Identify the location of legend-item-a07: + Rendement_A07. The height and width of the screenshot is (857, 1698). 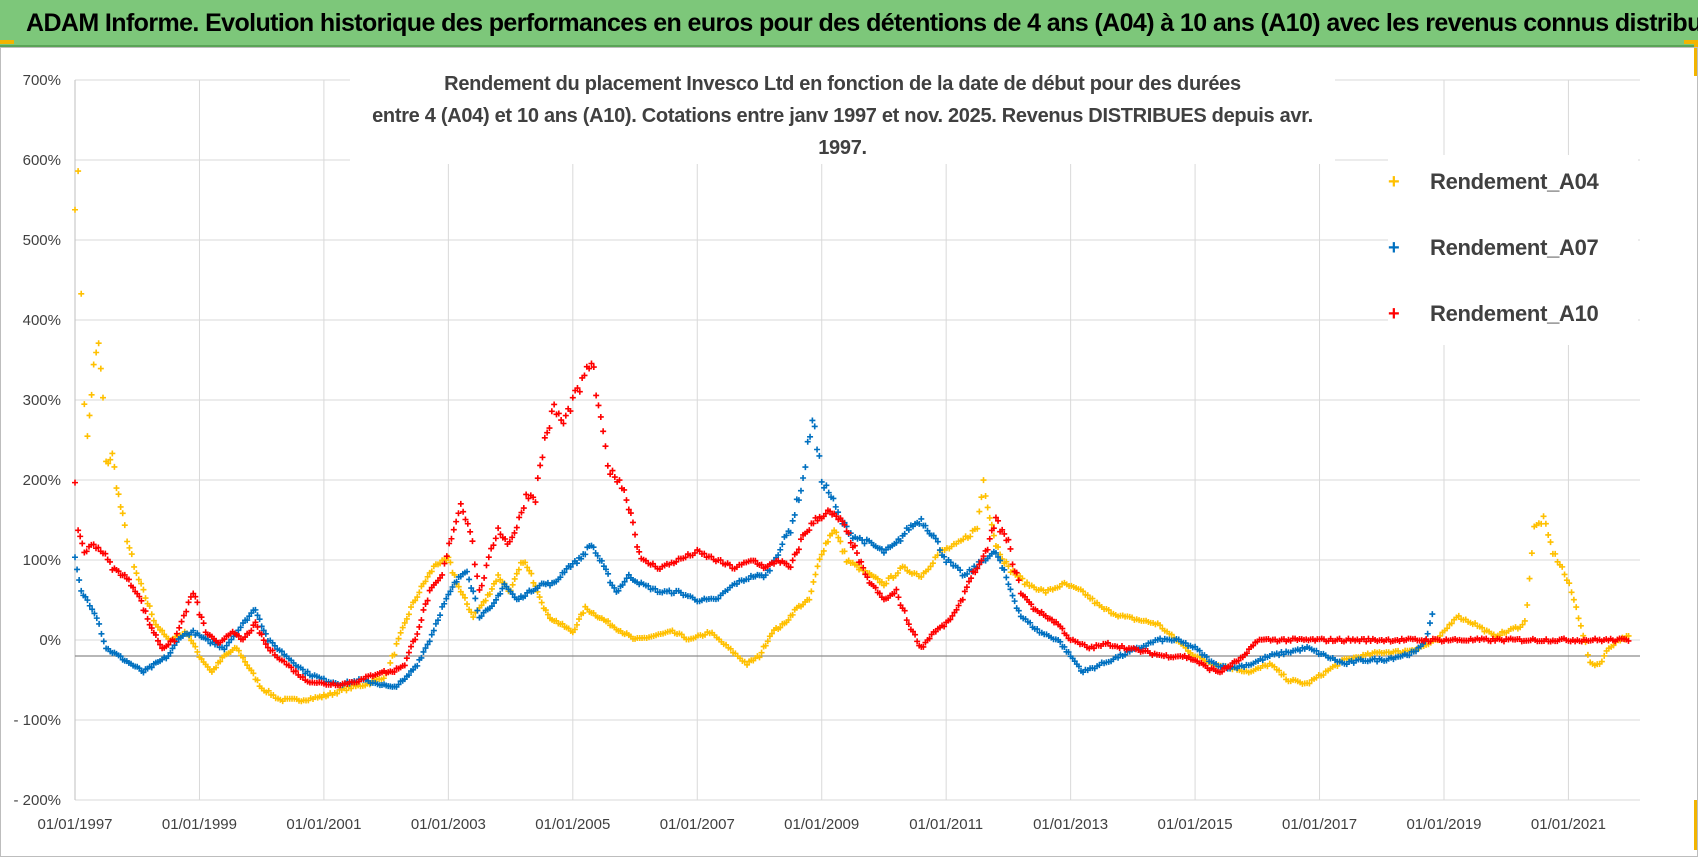
(1513, 250).